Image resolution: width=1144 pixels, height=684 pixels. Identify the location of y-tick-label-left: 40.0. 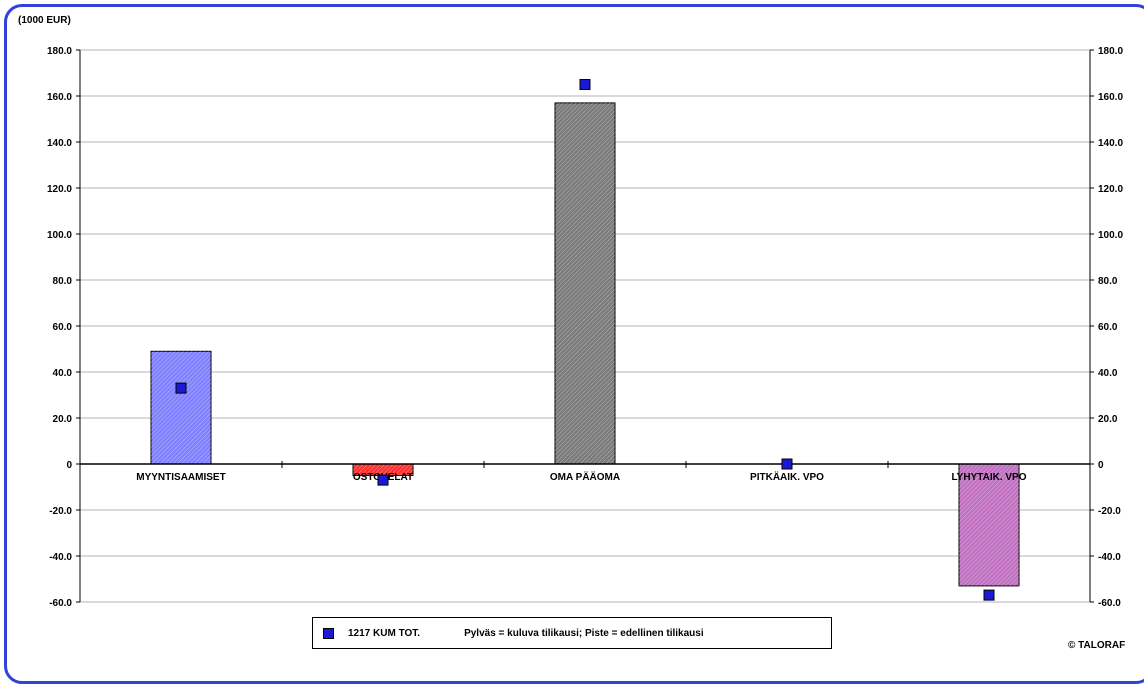
(63, 373).